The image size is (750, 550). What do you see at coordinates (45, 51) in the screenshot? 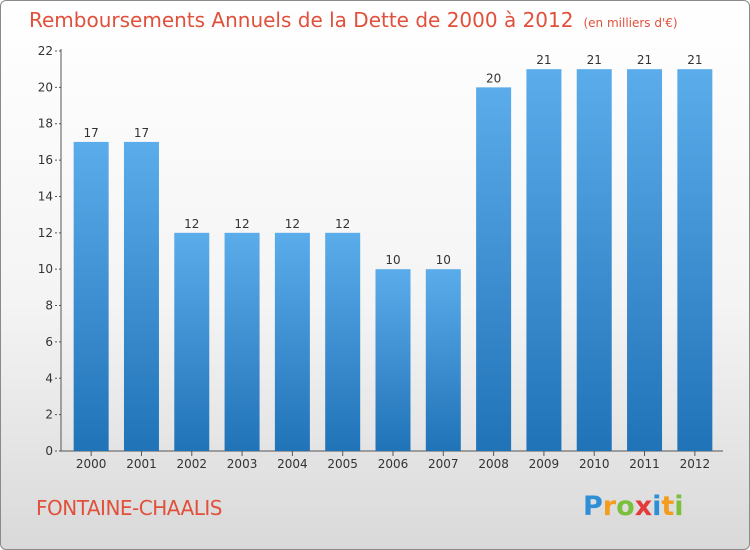
I see `y-tick-label: 22` at bounding box center [45, 51].